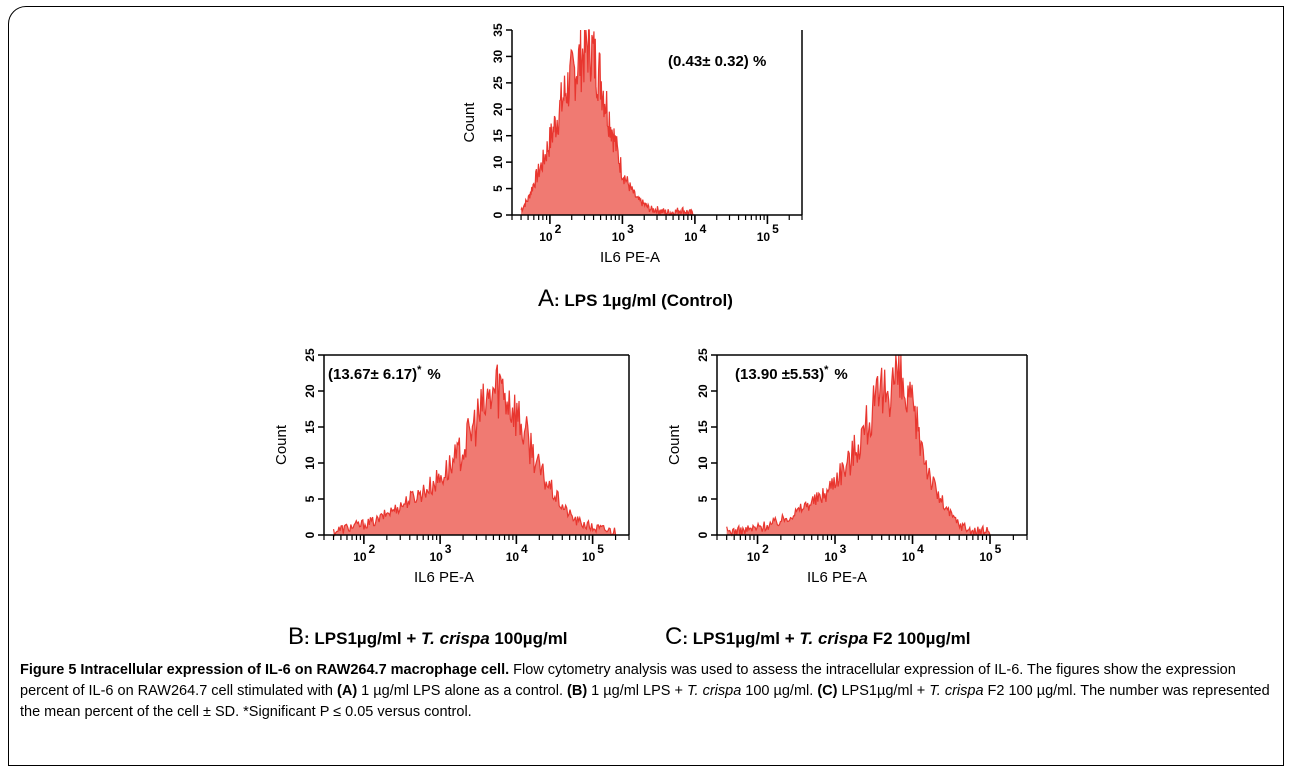 The width and height of the screenshot is (1290, 773). What do you see at coordinates (741, 638) in the screenshot?
I see `panel-c-condition-prefix: : LPS1µg/ml +` at bounding box center [741, 638].